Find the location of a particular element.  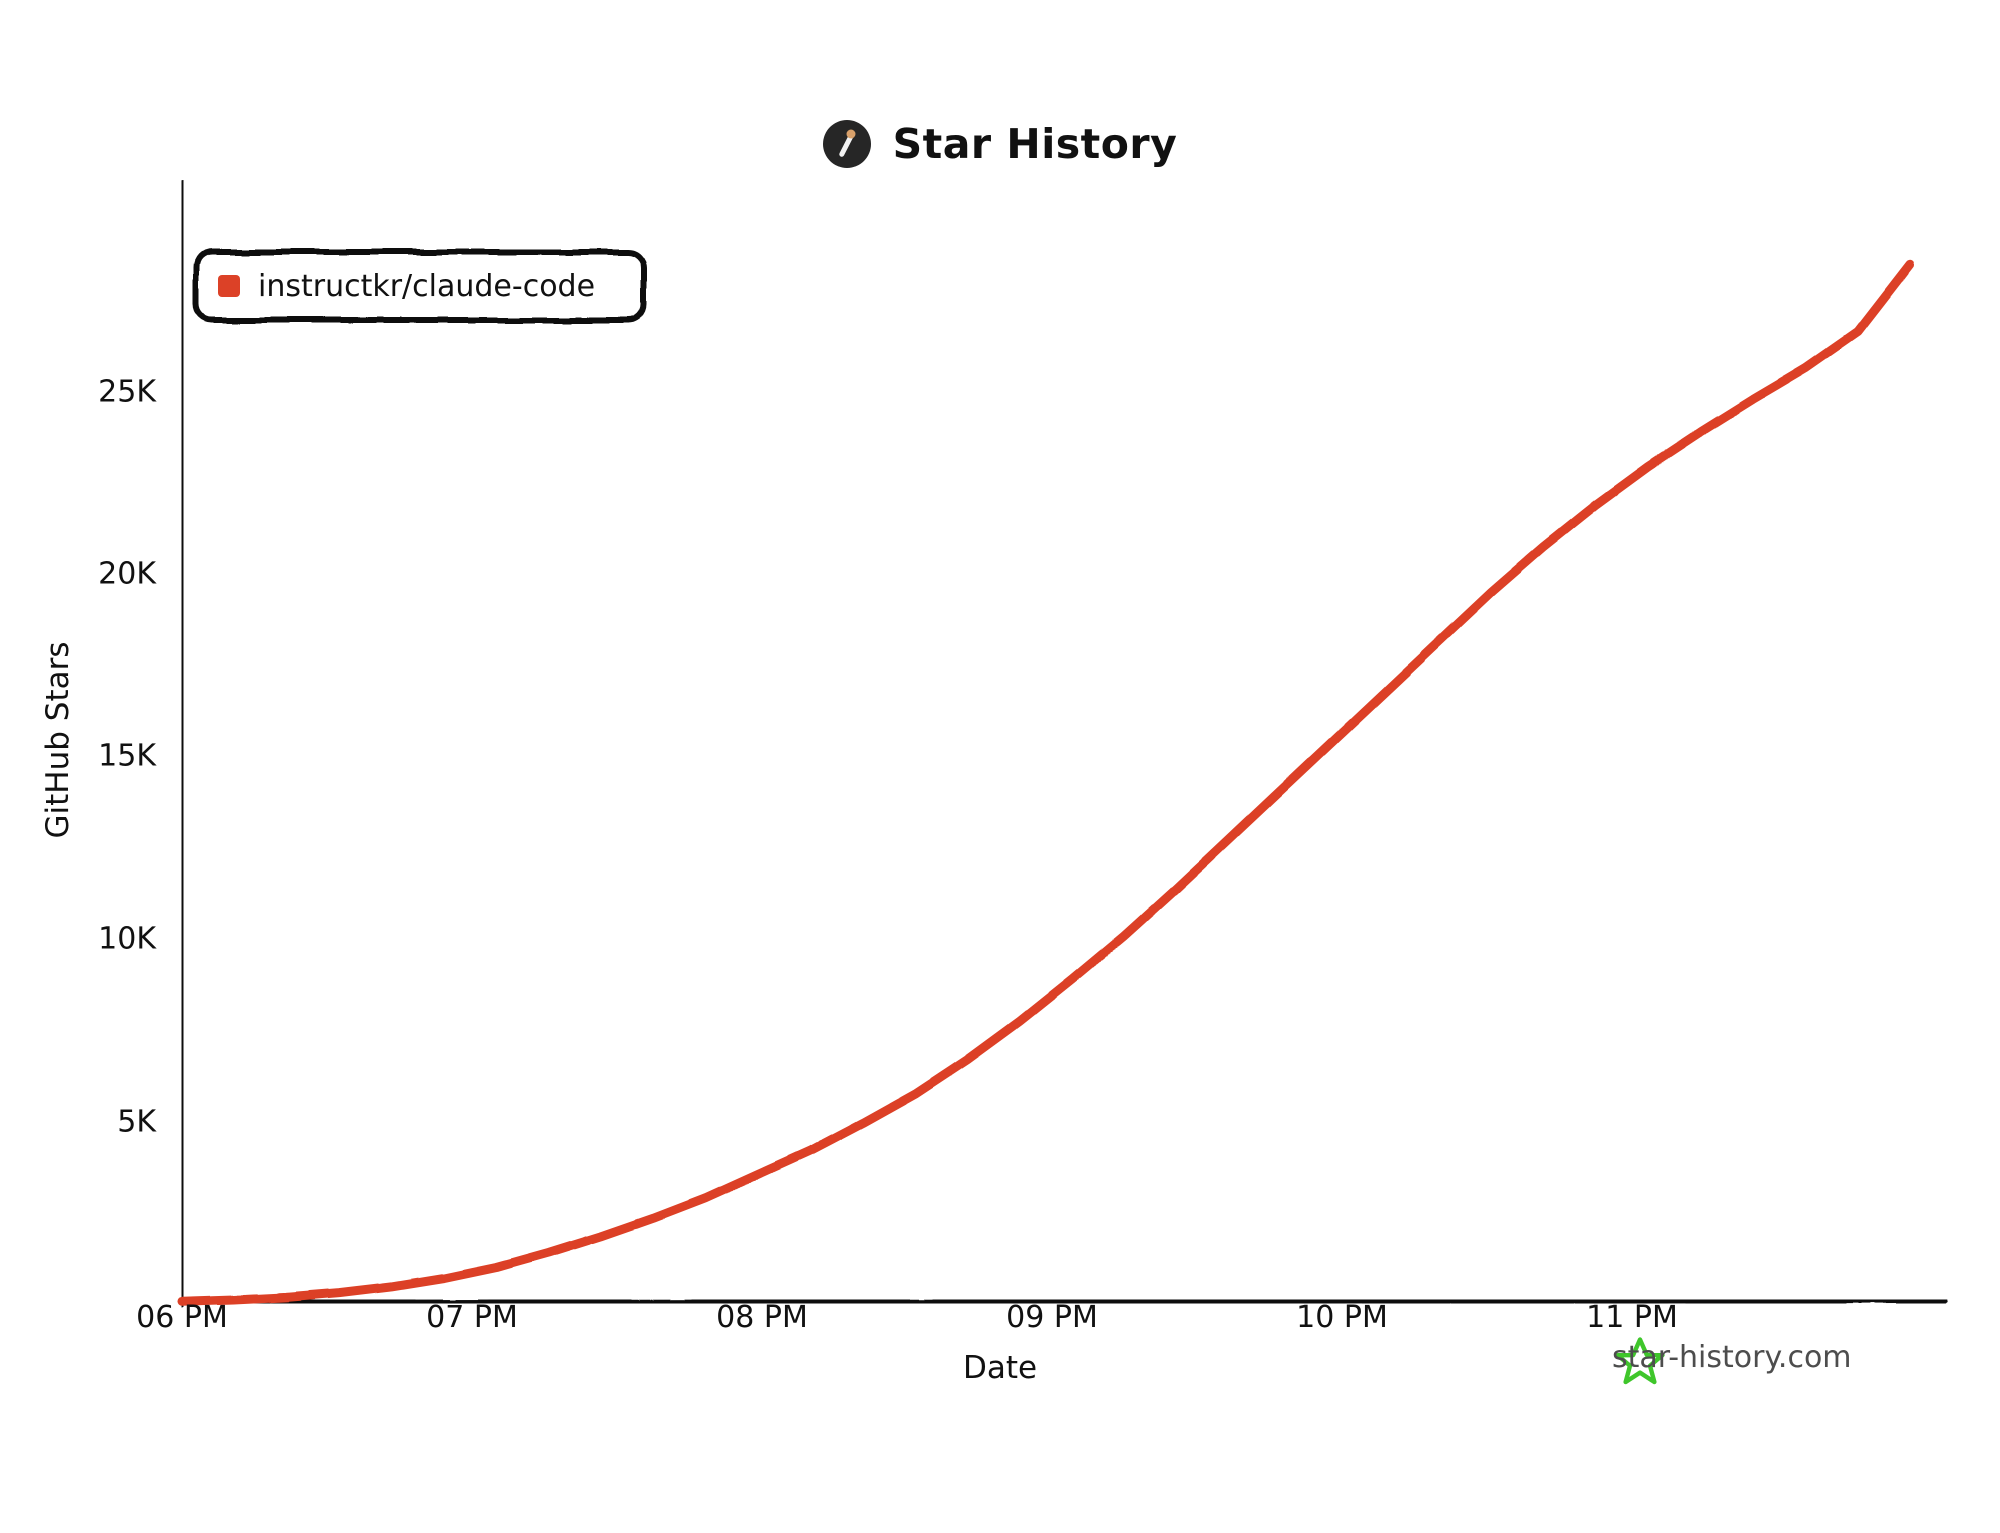

legend-swatch-instructkr-claude-code is located at coordinates (229, 286).